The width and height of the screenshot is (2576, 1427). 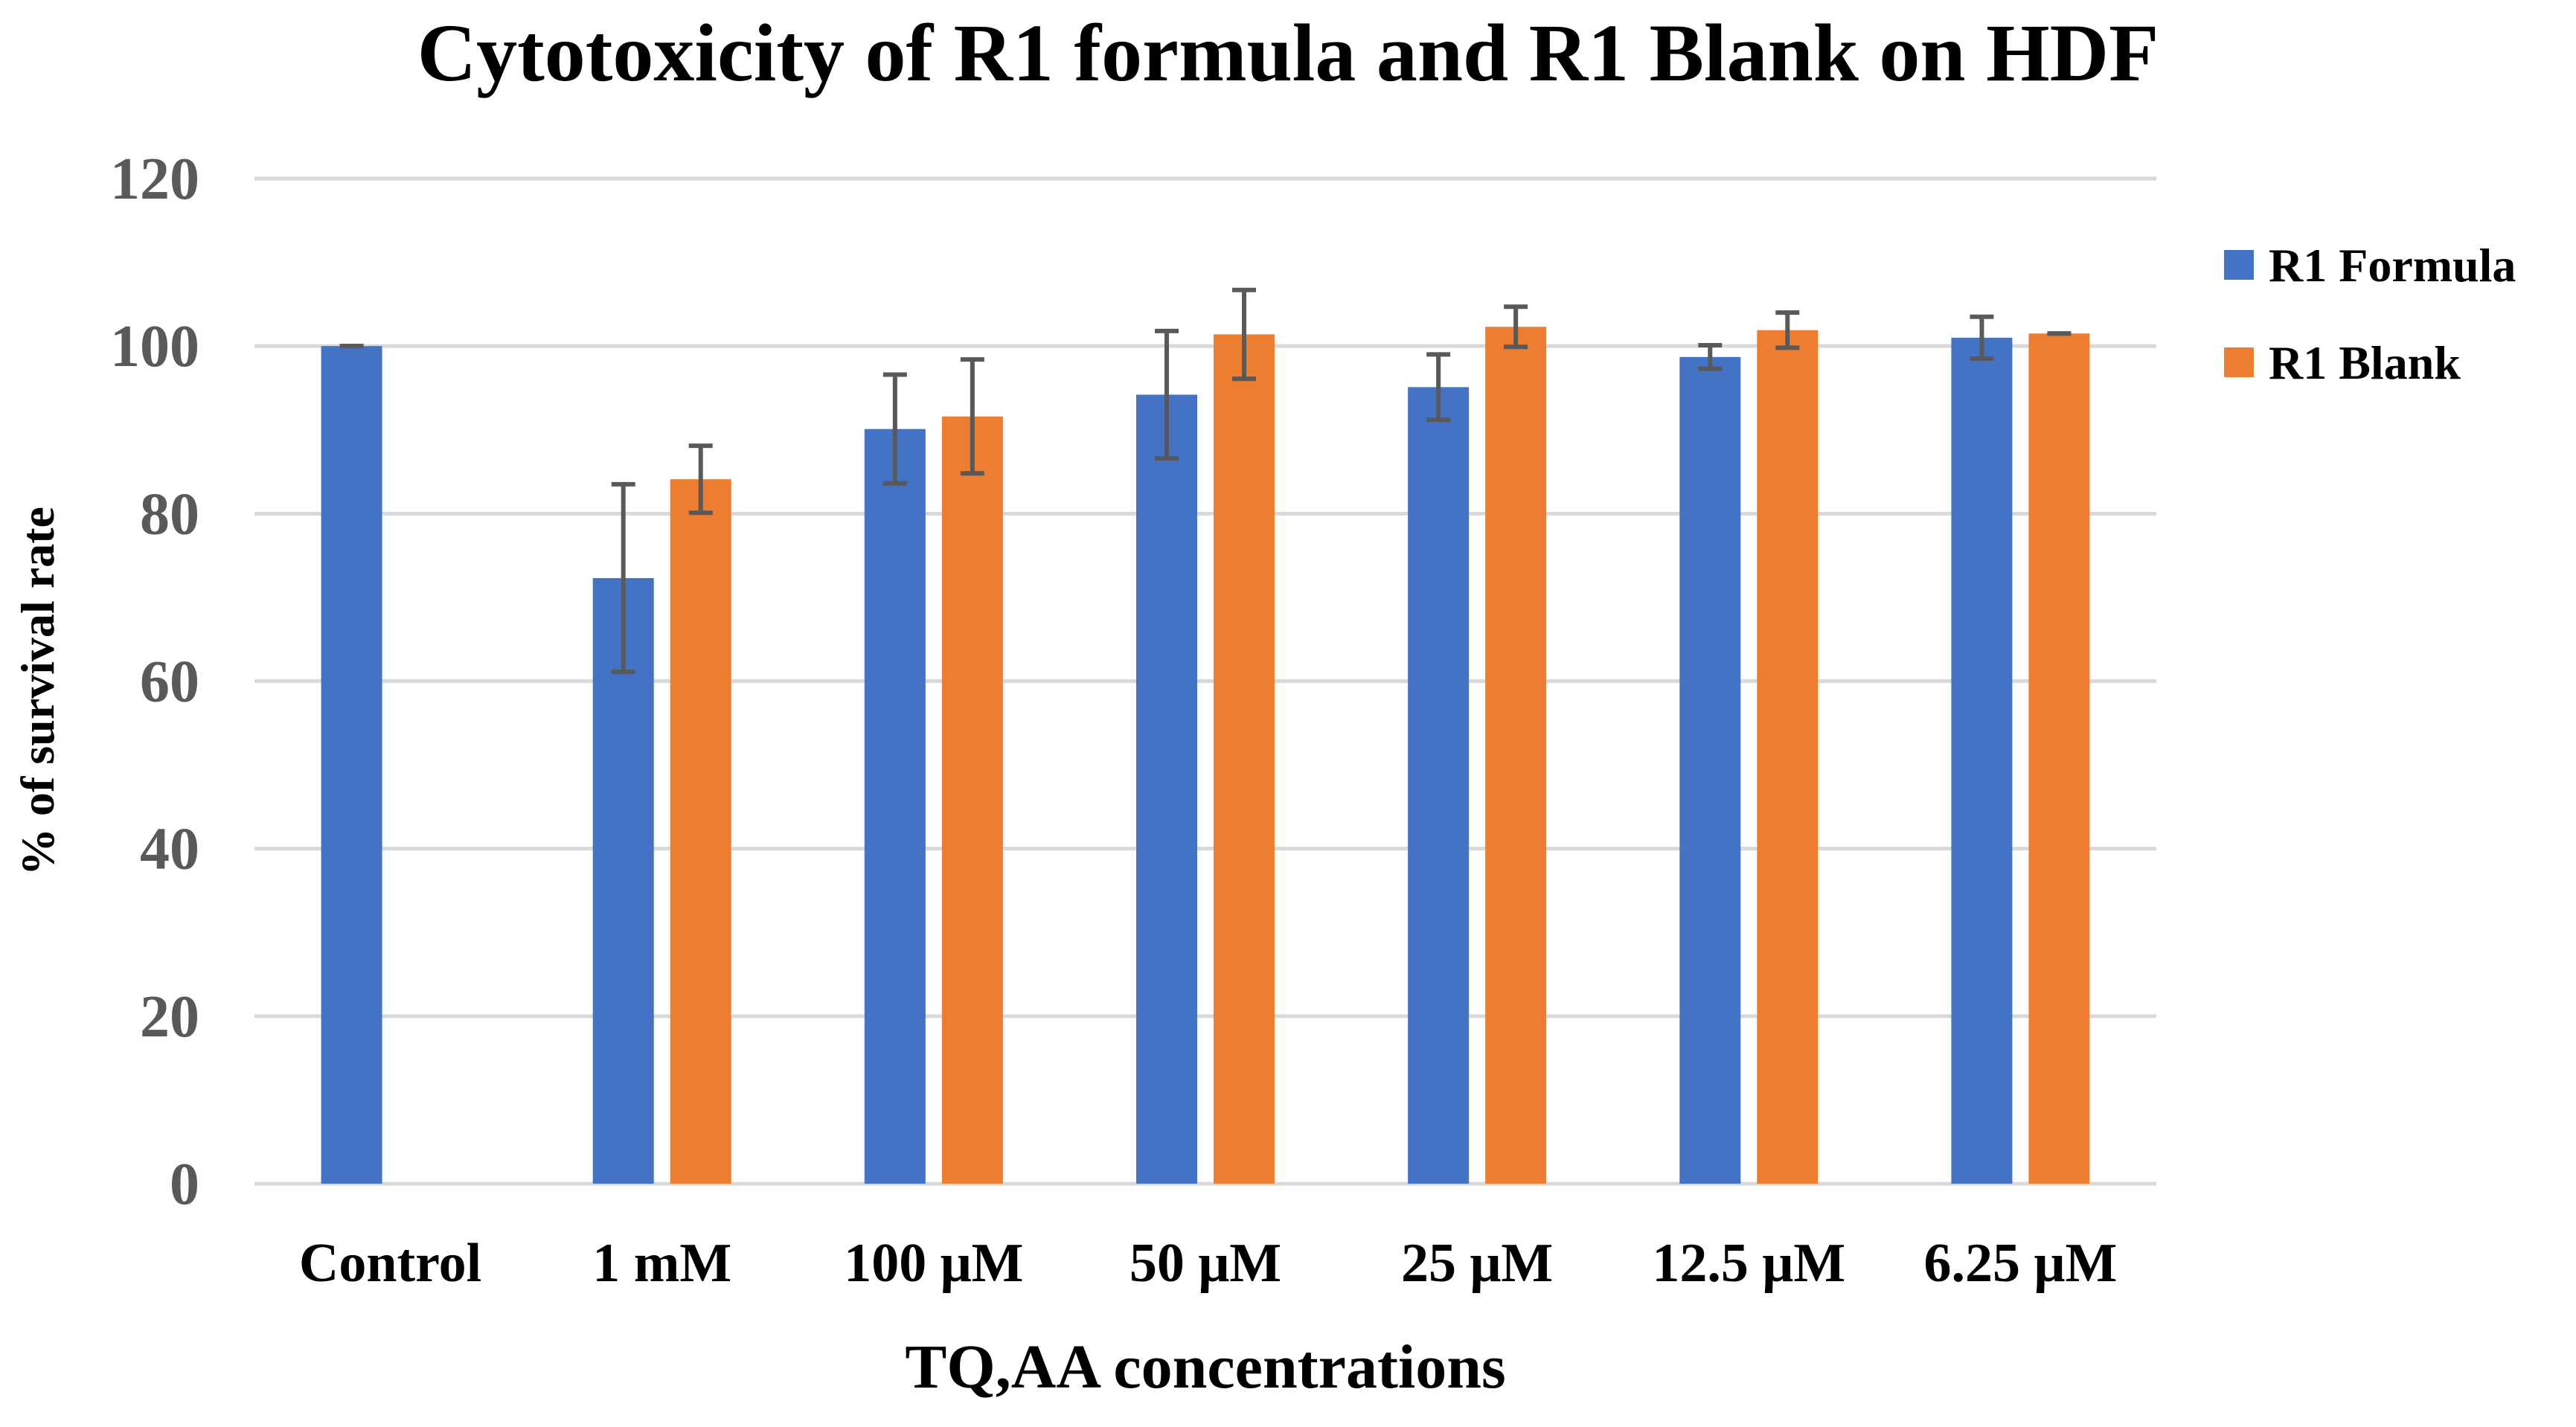 I want to click on x-category-label: 100 μM, so click(x=933, y=1263).